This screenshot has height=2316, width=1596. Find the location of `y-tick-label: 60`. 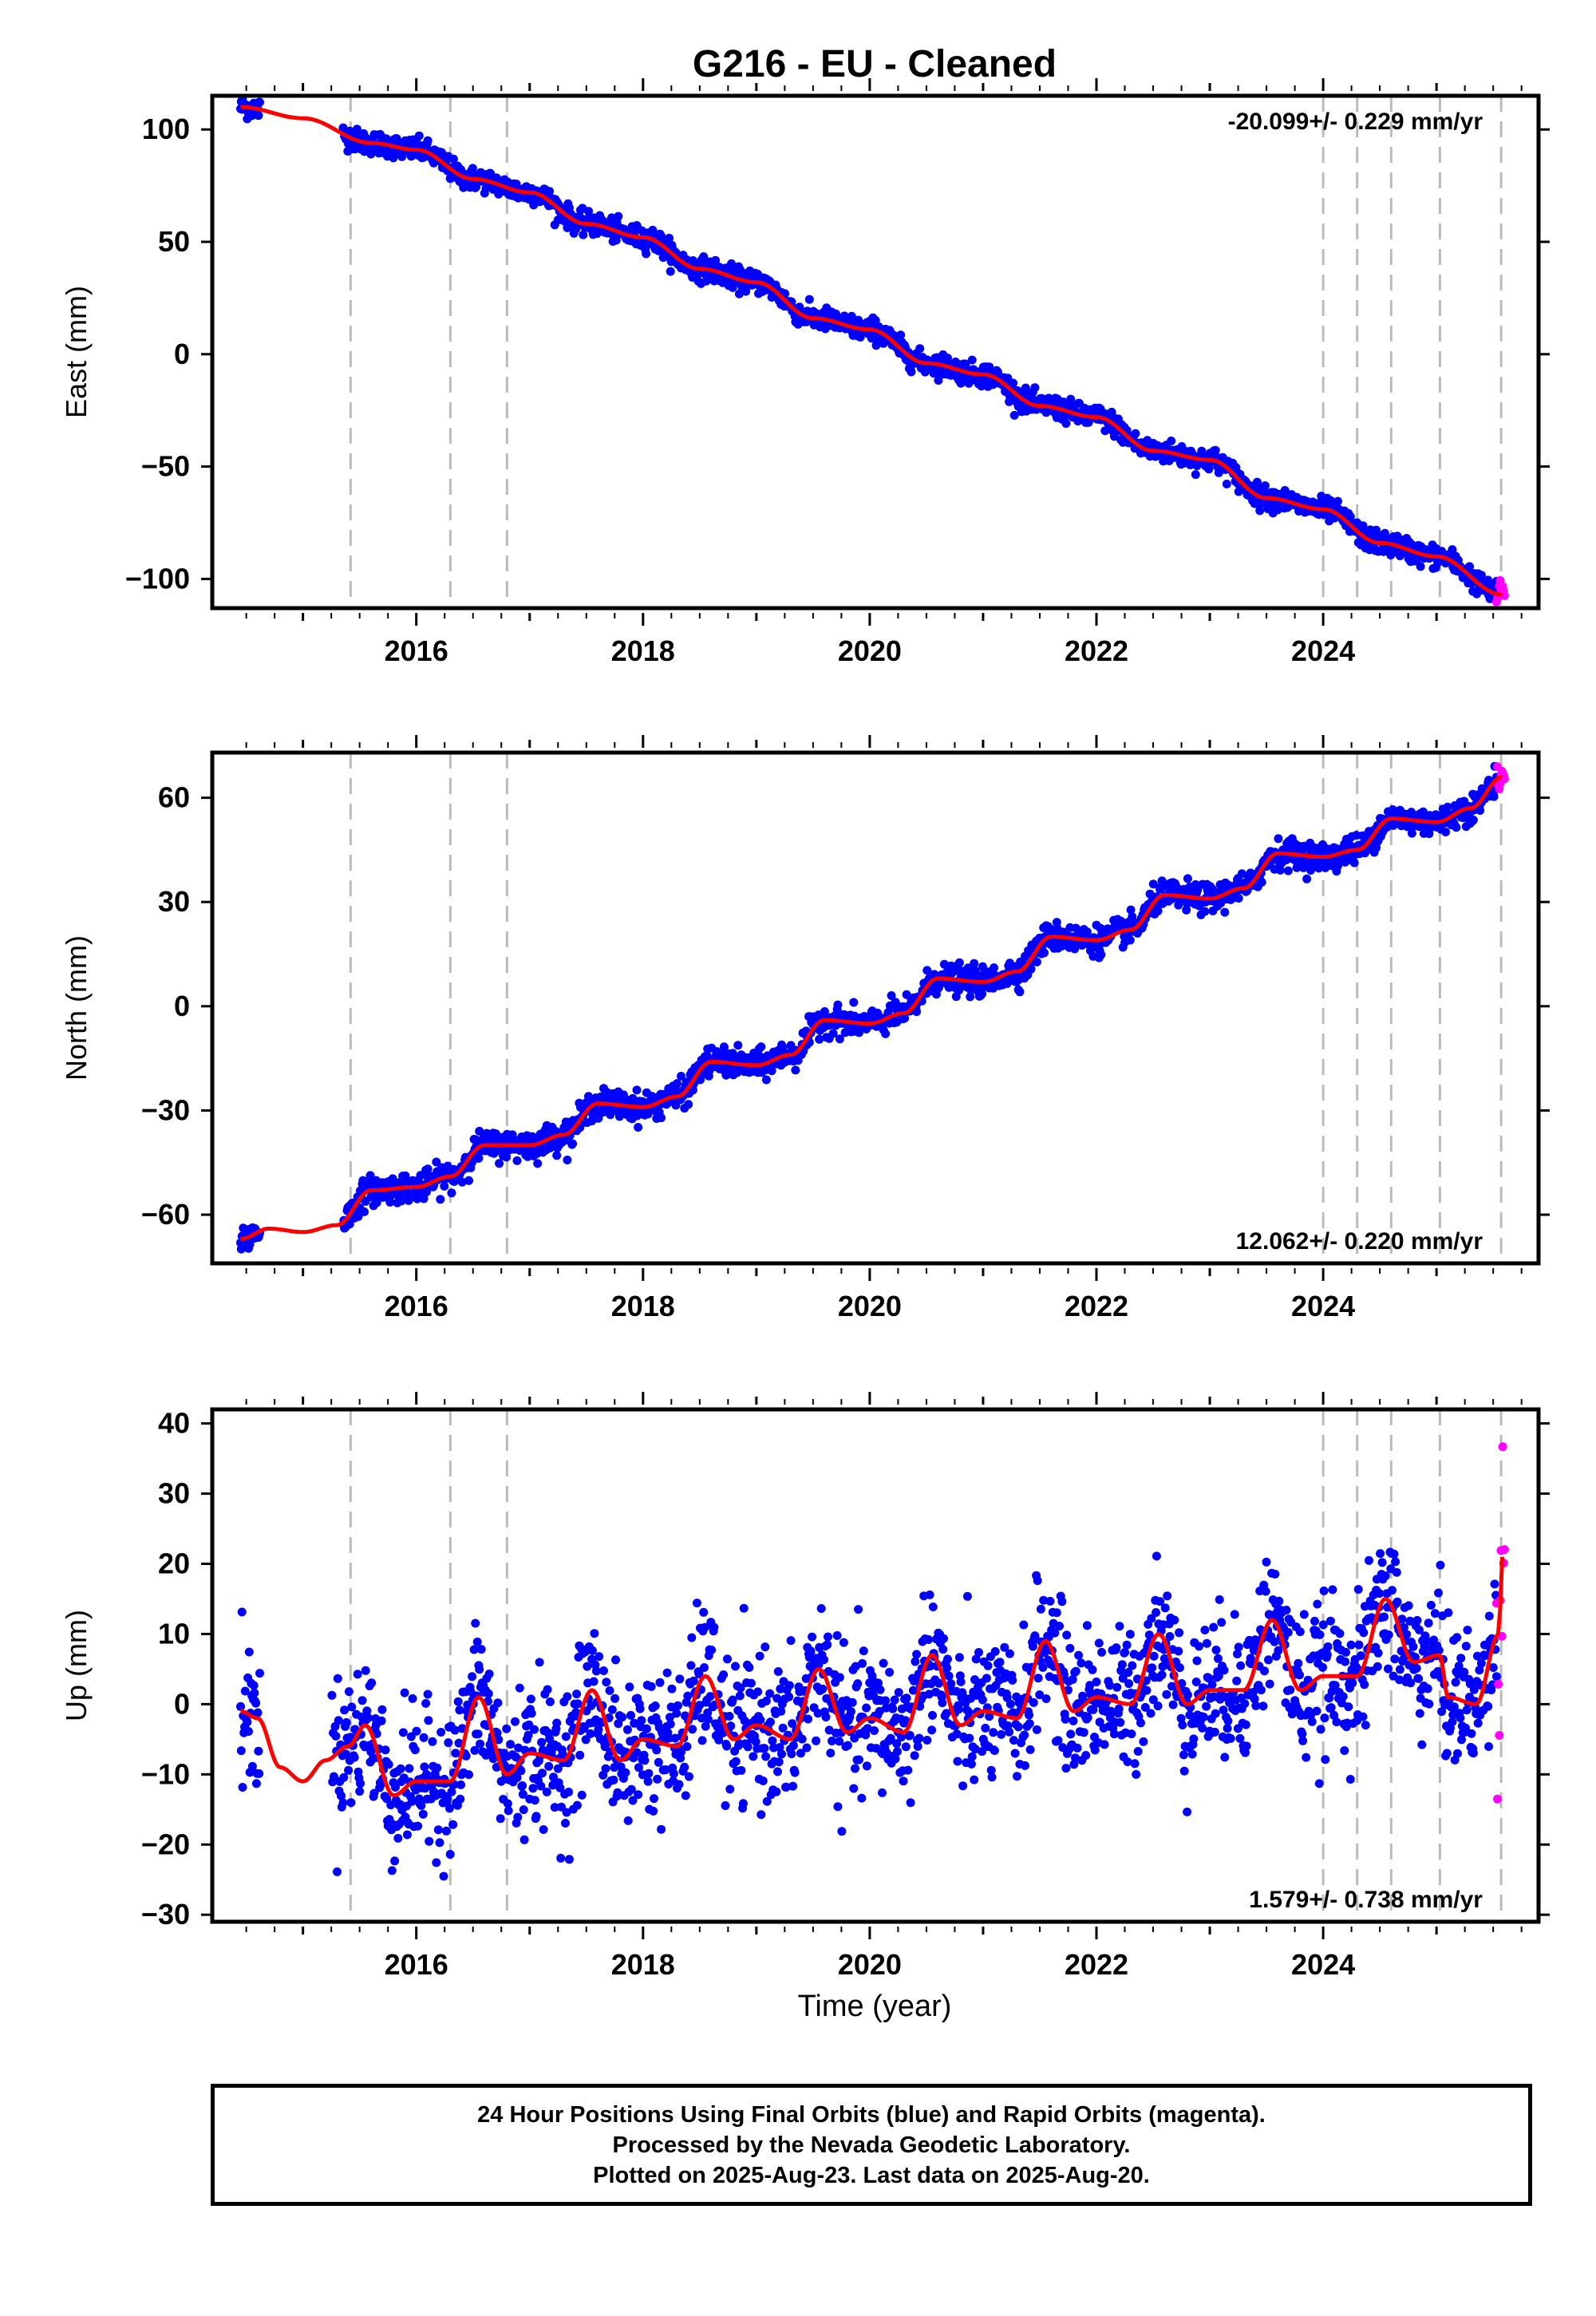

y-tick-label: 60 is located at coordinates (174, 797).